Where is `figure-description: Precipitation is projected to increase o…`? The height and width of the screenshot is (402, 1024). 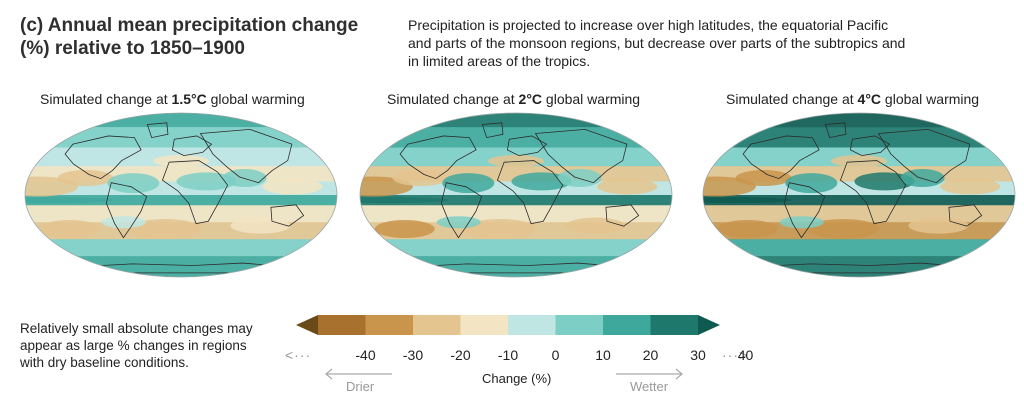
figure-description: Precipitation is projected to increase o… is located at coordinates (657, 43).